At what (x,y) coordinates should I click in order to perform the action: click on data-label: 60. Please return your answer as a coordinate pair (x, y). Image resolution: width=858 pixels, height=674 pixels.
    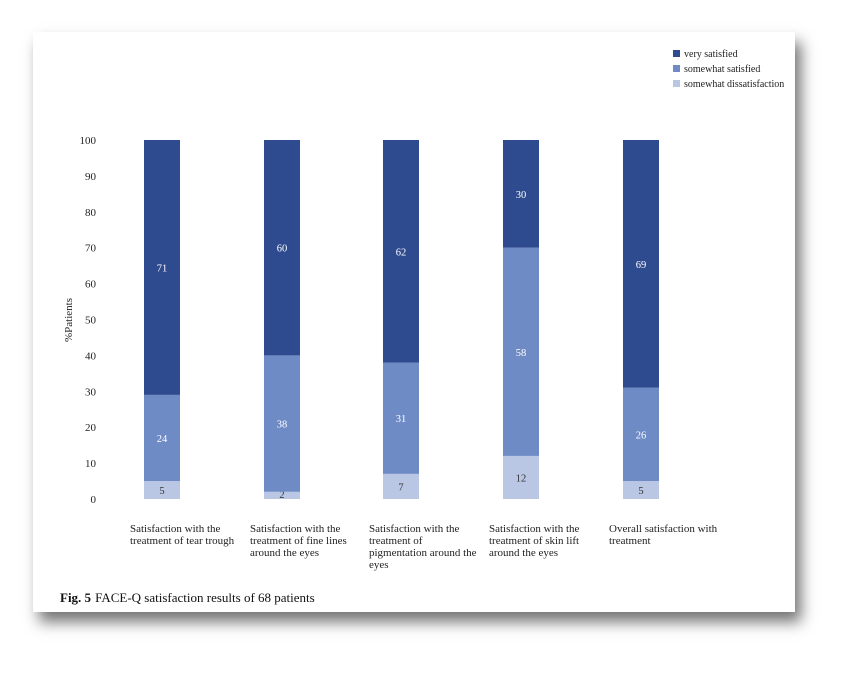
    Looking at the image, I should click on (282, 249).